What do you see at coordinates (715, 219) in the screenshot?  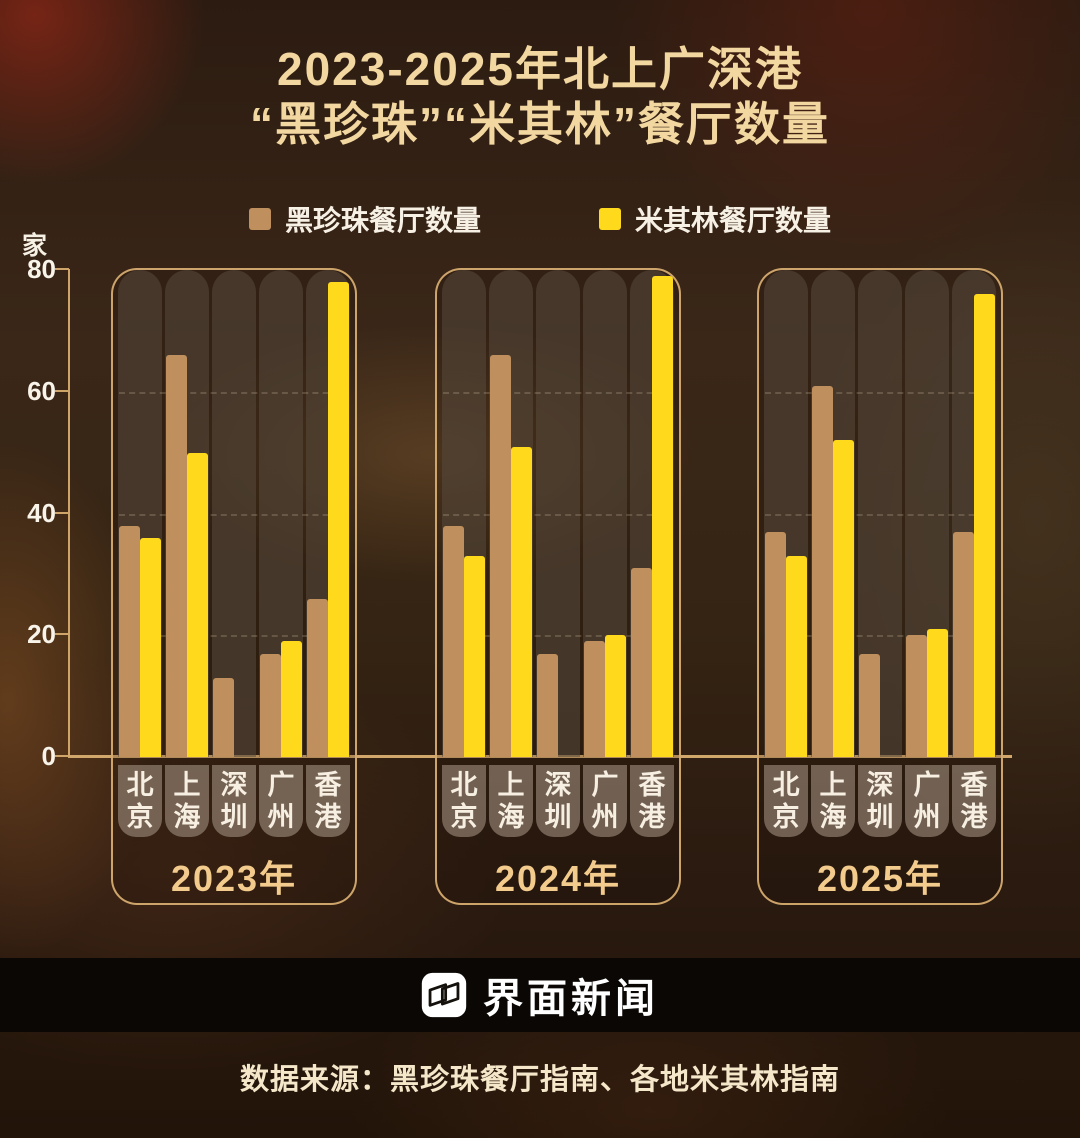 I see `legend-item-michelin: 米其林餐厅数量` at bounding box center [715, 219].